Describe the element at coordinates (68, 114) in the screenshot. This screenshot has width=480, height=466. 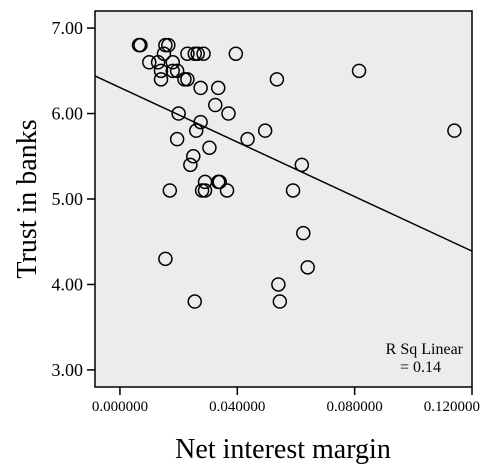
I see `y-tick-label: 6.00` at that location.